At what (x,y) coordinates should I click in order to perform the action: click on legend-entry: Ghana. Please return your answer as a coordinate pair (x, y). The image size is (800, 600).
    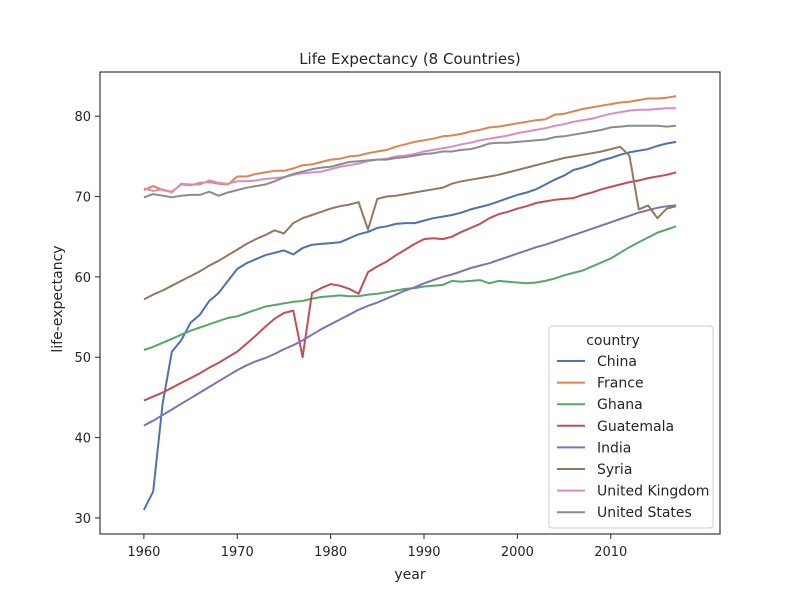
    Looking at the image, I should click on (620, 405).